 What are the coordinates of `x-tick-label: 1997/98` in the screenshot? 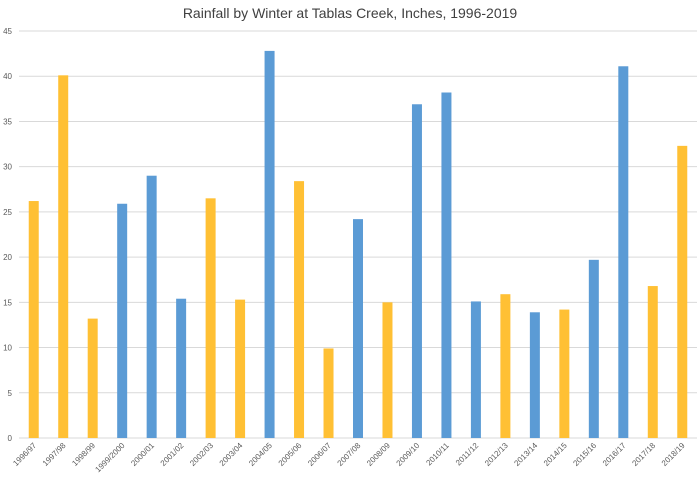 It's located at (54, 454).